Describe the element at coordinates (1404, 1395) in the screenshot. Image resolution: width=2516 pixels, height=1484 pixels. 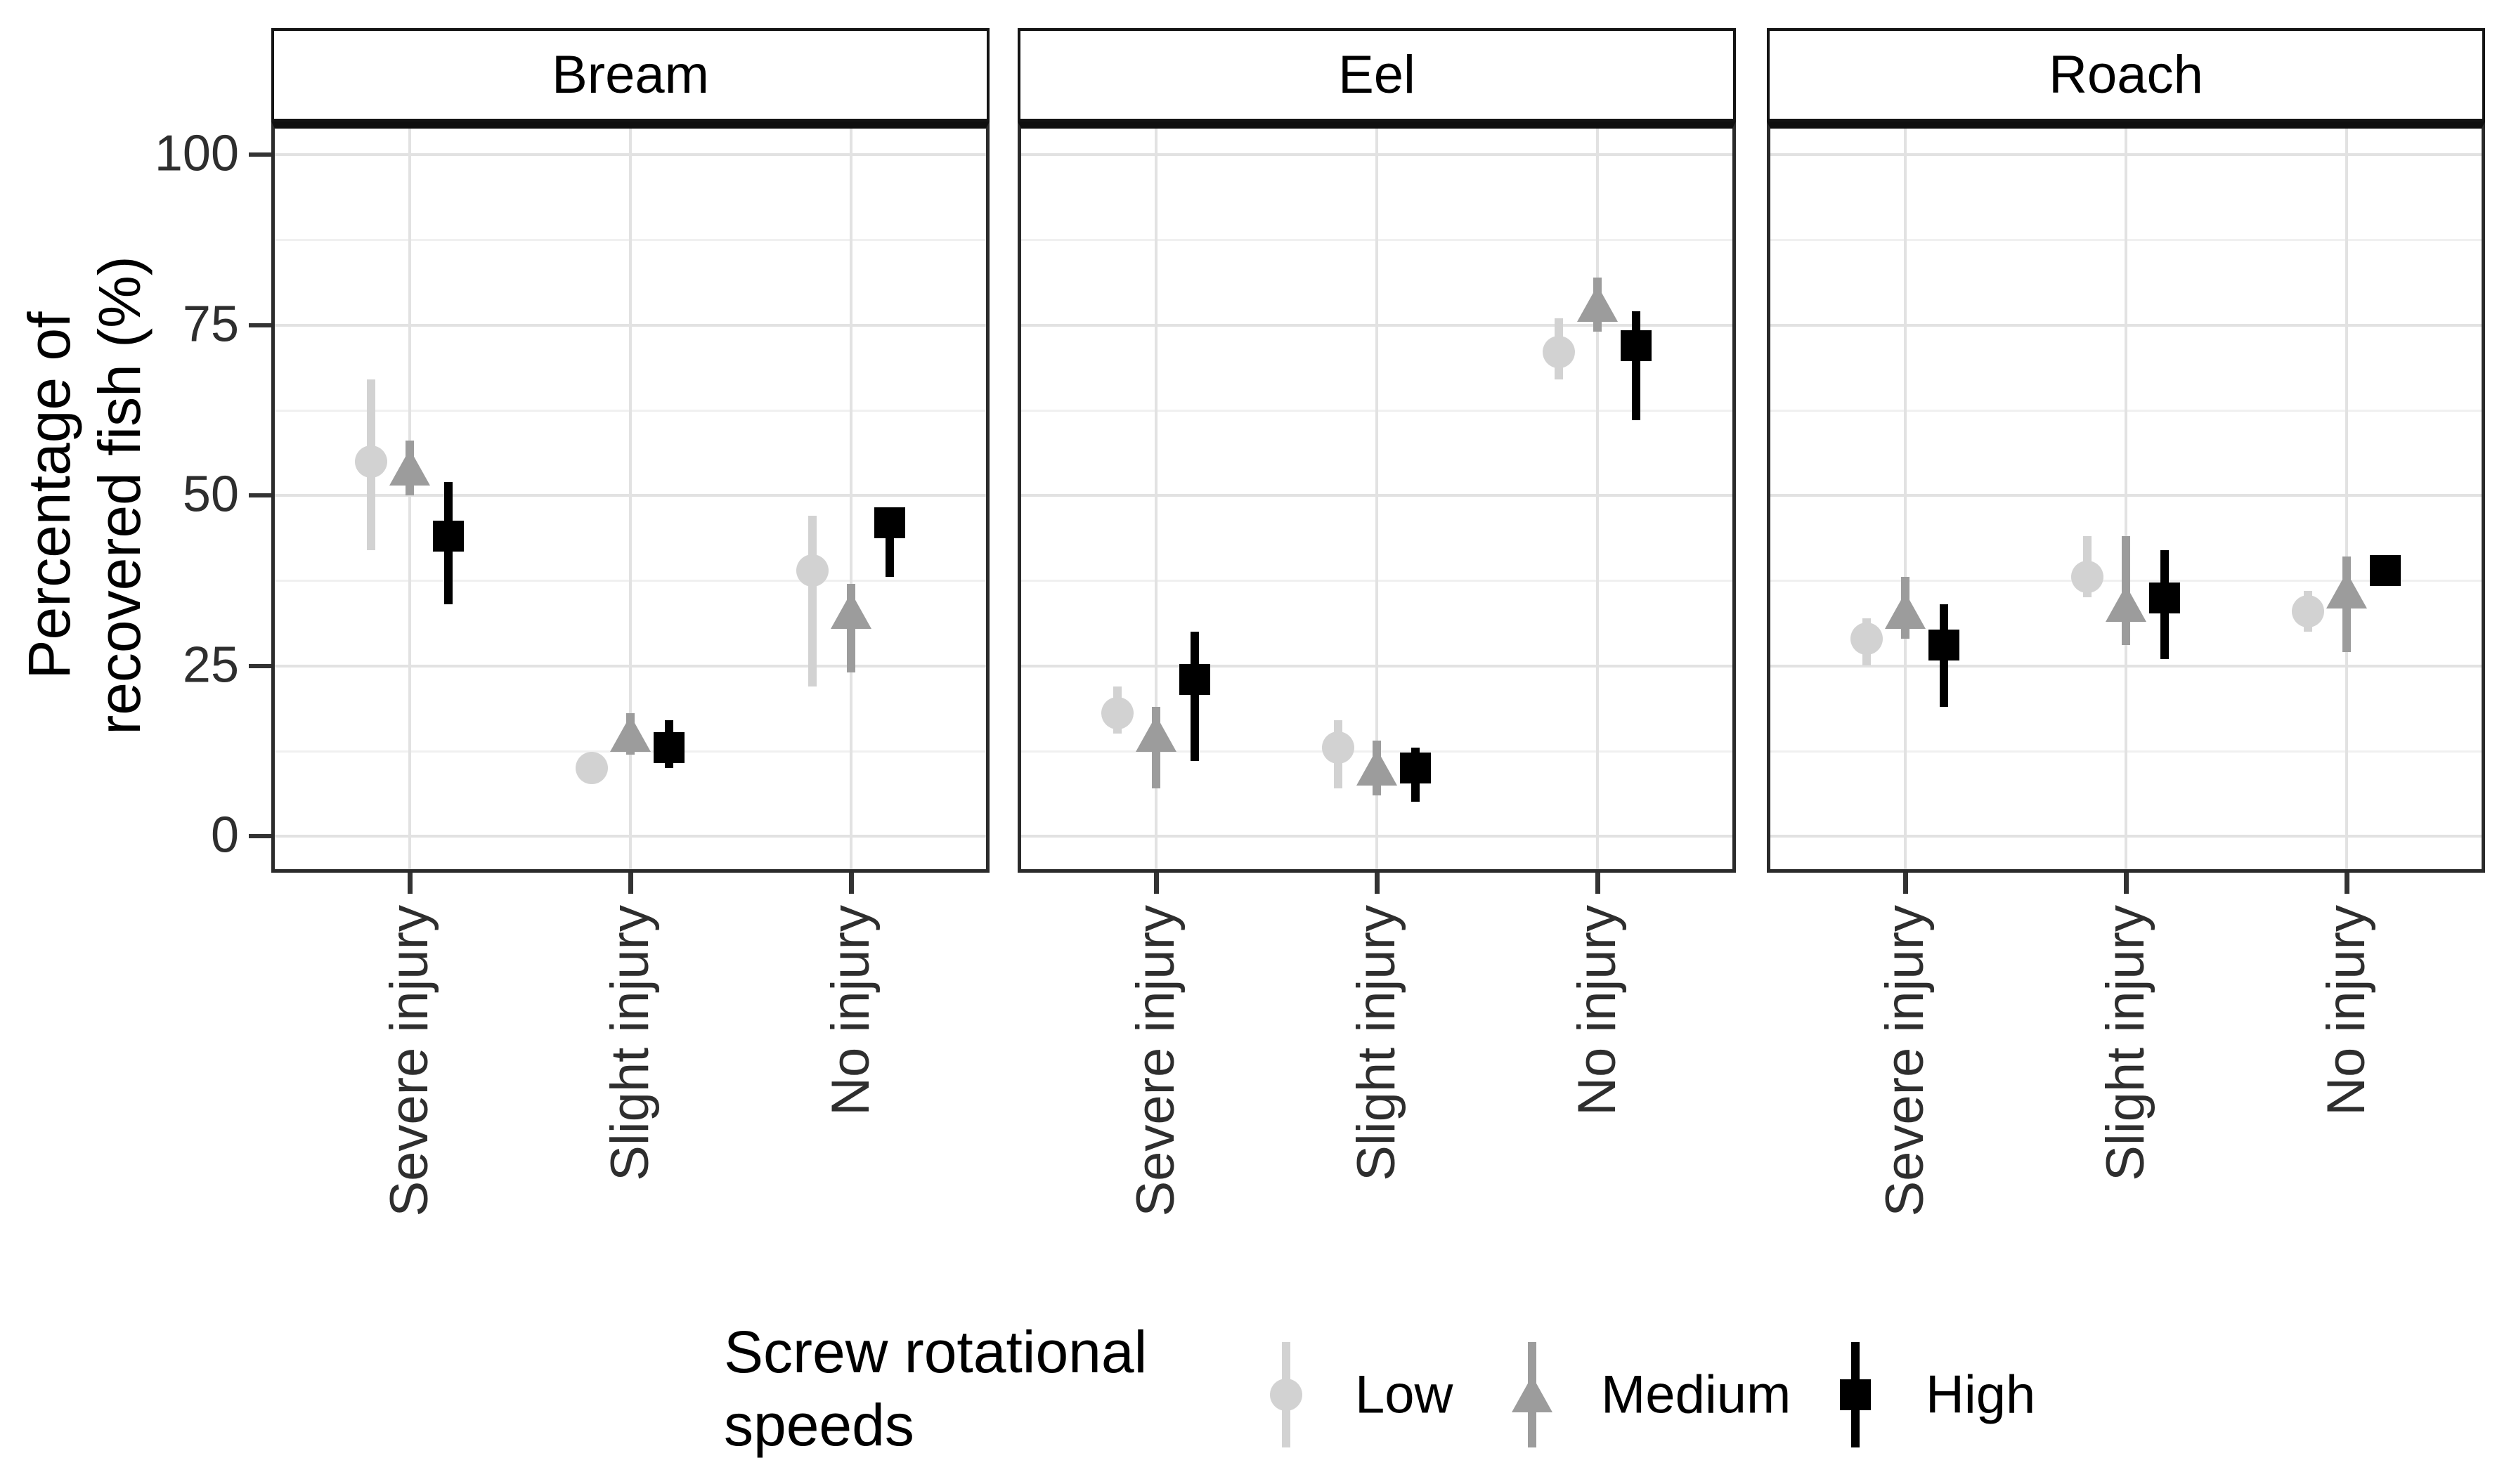
I see `legend-label-low: Low` at that location.